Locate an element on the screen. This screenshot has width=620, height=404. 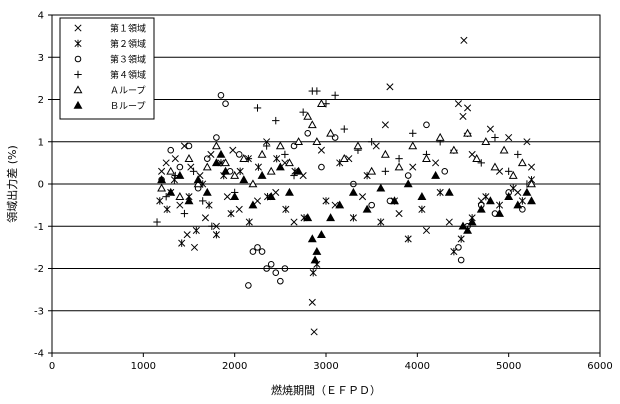
legend-label: 第３領域 is located at coordinates (128, 60).